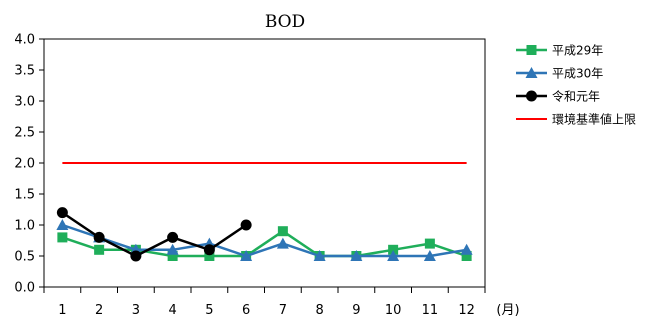  I want to click on x-tick-label: 5, so click(209, 310).